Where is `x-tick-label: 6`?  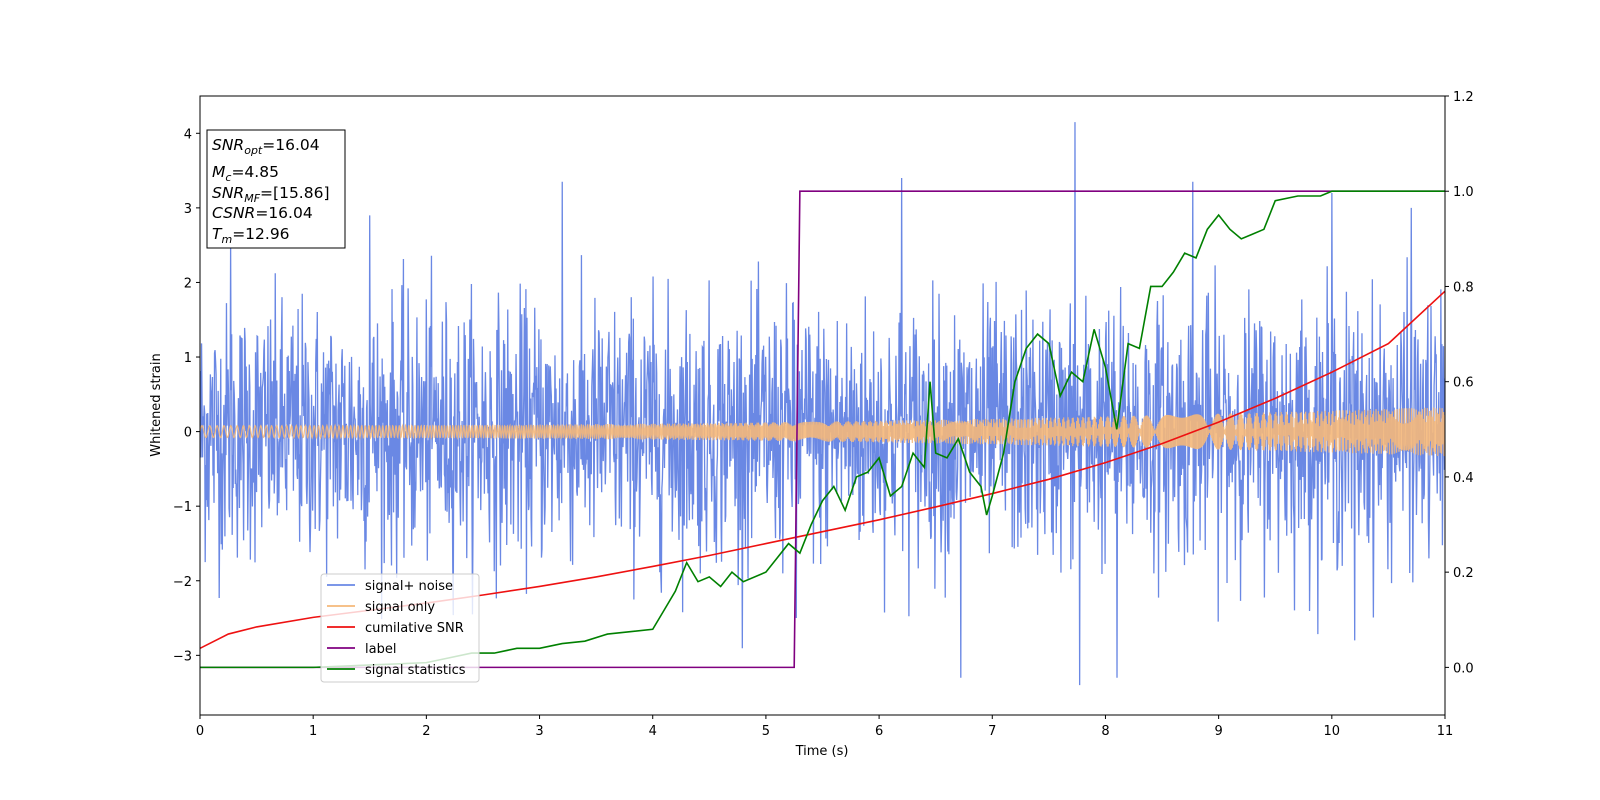 x-tick-label: 6 is located at coordinates (879, 731).